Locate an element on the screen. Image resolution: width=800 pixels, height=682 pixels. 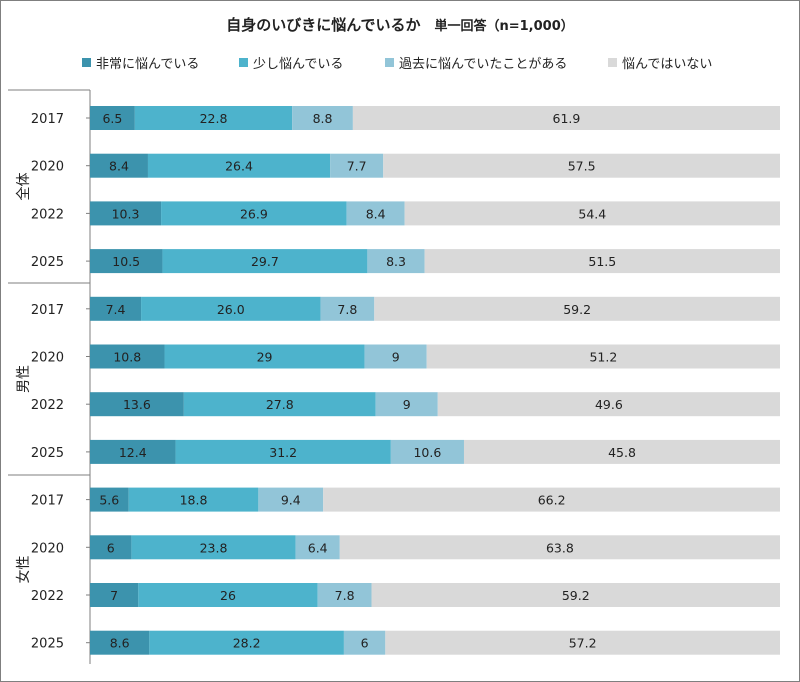
data-label: 8.8 is located at coordinates (323, 118).